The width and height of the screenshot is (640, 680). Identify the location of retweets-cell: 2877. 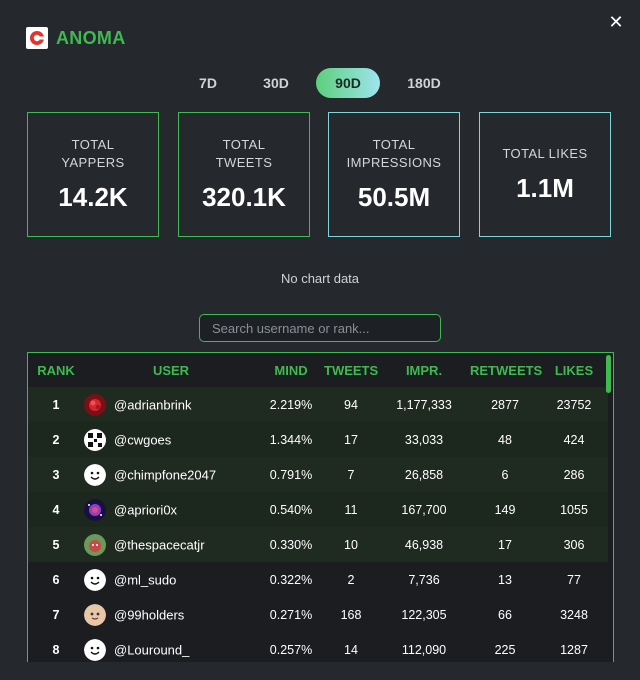
(505, 404).